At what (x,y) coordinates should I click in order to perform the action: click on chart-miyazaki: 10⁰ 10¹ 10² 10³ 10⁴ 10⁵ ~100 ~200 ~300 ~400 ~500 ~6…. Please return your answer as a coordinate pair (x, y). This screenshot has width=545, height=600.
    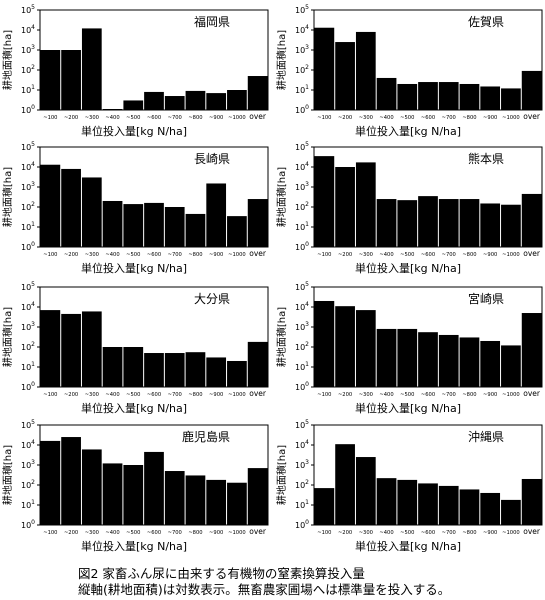
    Looking at the image, I should click on (409, 348).